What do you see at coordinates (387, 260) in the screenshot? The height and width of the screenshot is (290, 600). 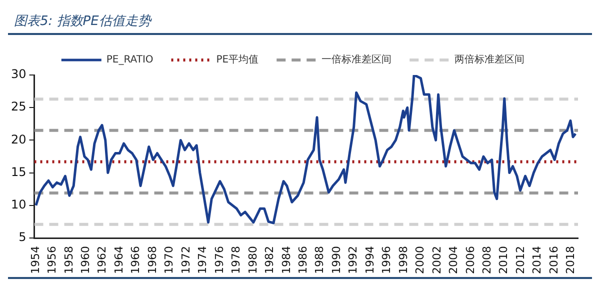 I see `x-tick-label: 1996` at bounding box center [387, 260].